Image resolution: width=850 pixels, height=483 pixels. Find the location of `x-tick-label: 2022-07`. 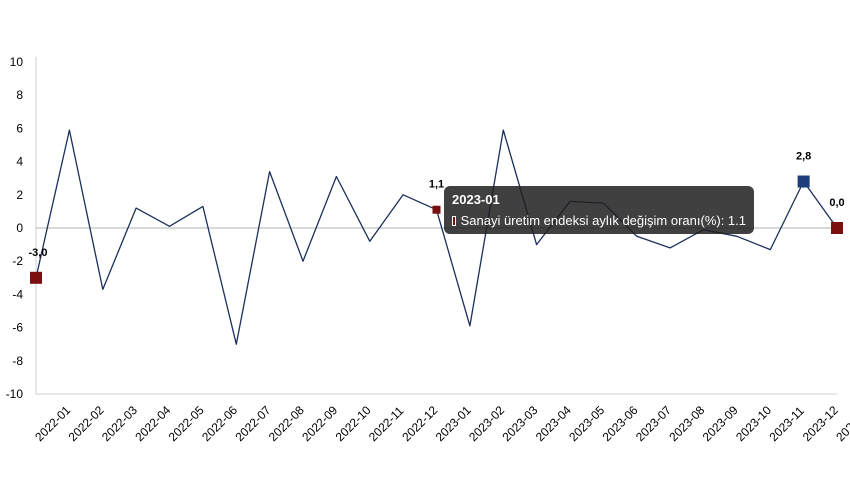

x-tick-label: 2022-07 is located at coordinates (252, 423).